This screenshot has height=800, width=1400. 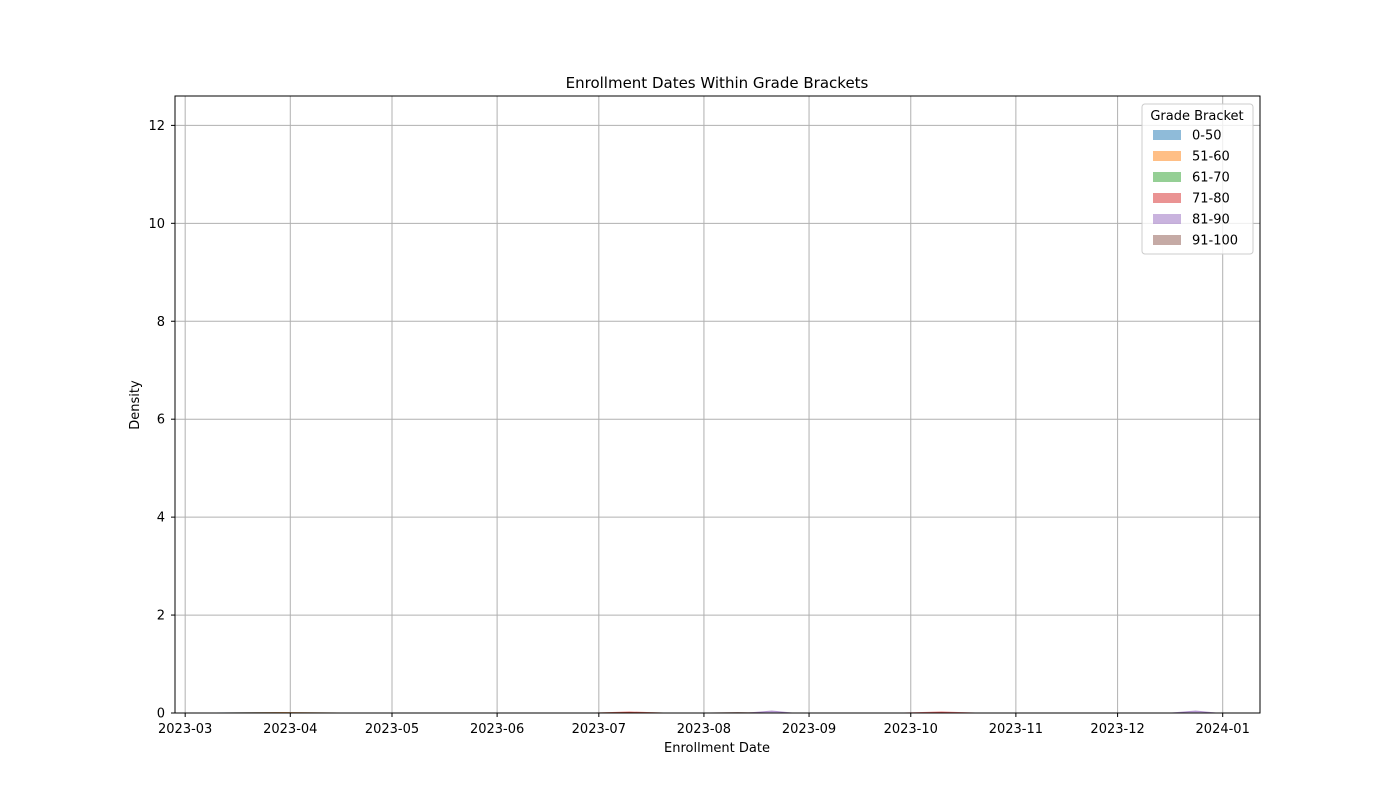 I want to click on chart-title: Enrollment Dates Within Grade Brackets, so click(x=717, y=83).